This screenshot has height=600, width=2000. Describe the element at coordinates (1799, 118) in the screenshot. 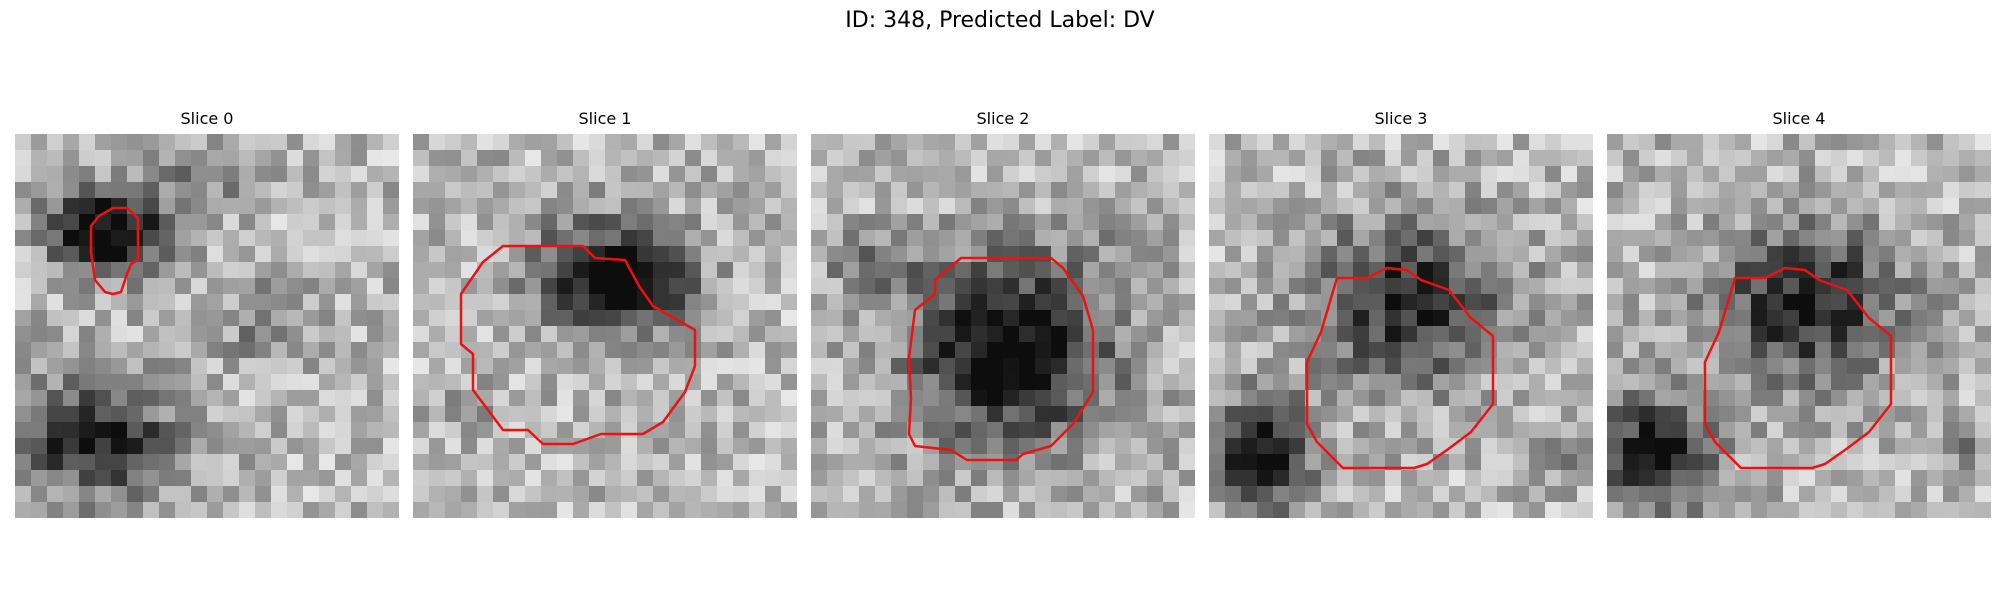

I see `slice-title: Slice 4` at that location.